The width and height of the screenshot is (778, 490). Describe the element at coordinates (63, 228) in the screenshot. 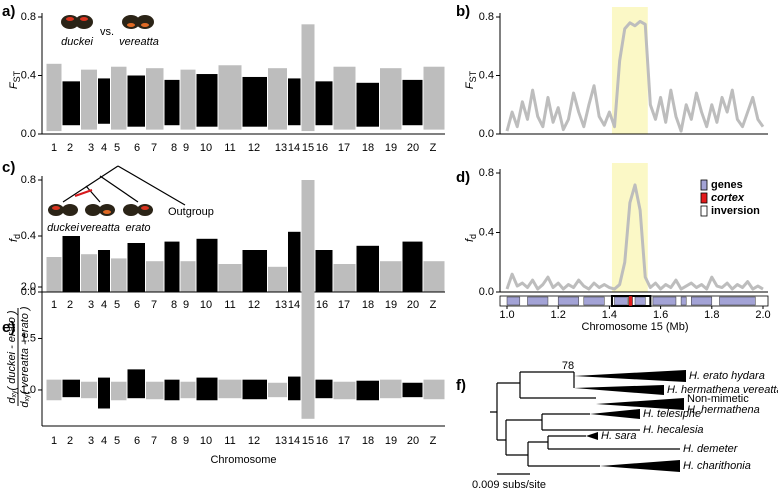

I see `annotation: duckei` at that location.